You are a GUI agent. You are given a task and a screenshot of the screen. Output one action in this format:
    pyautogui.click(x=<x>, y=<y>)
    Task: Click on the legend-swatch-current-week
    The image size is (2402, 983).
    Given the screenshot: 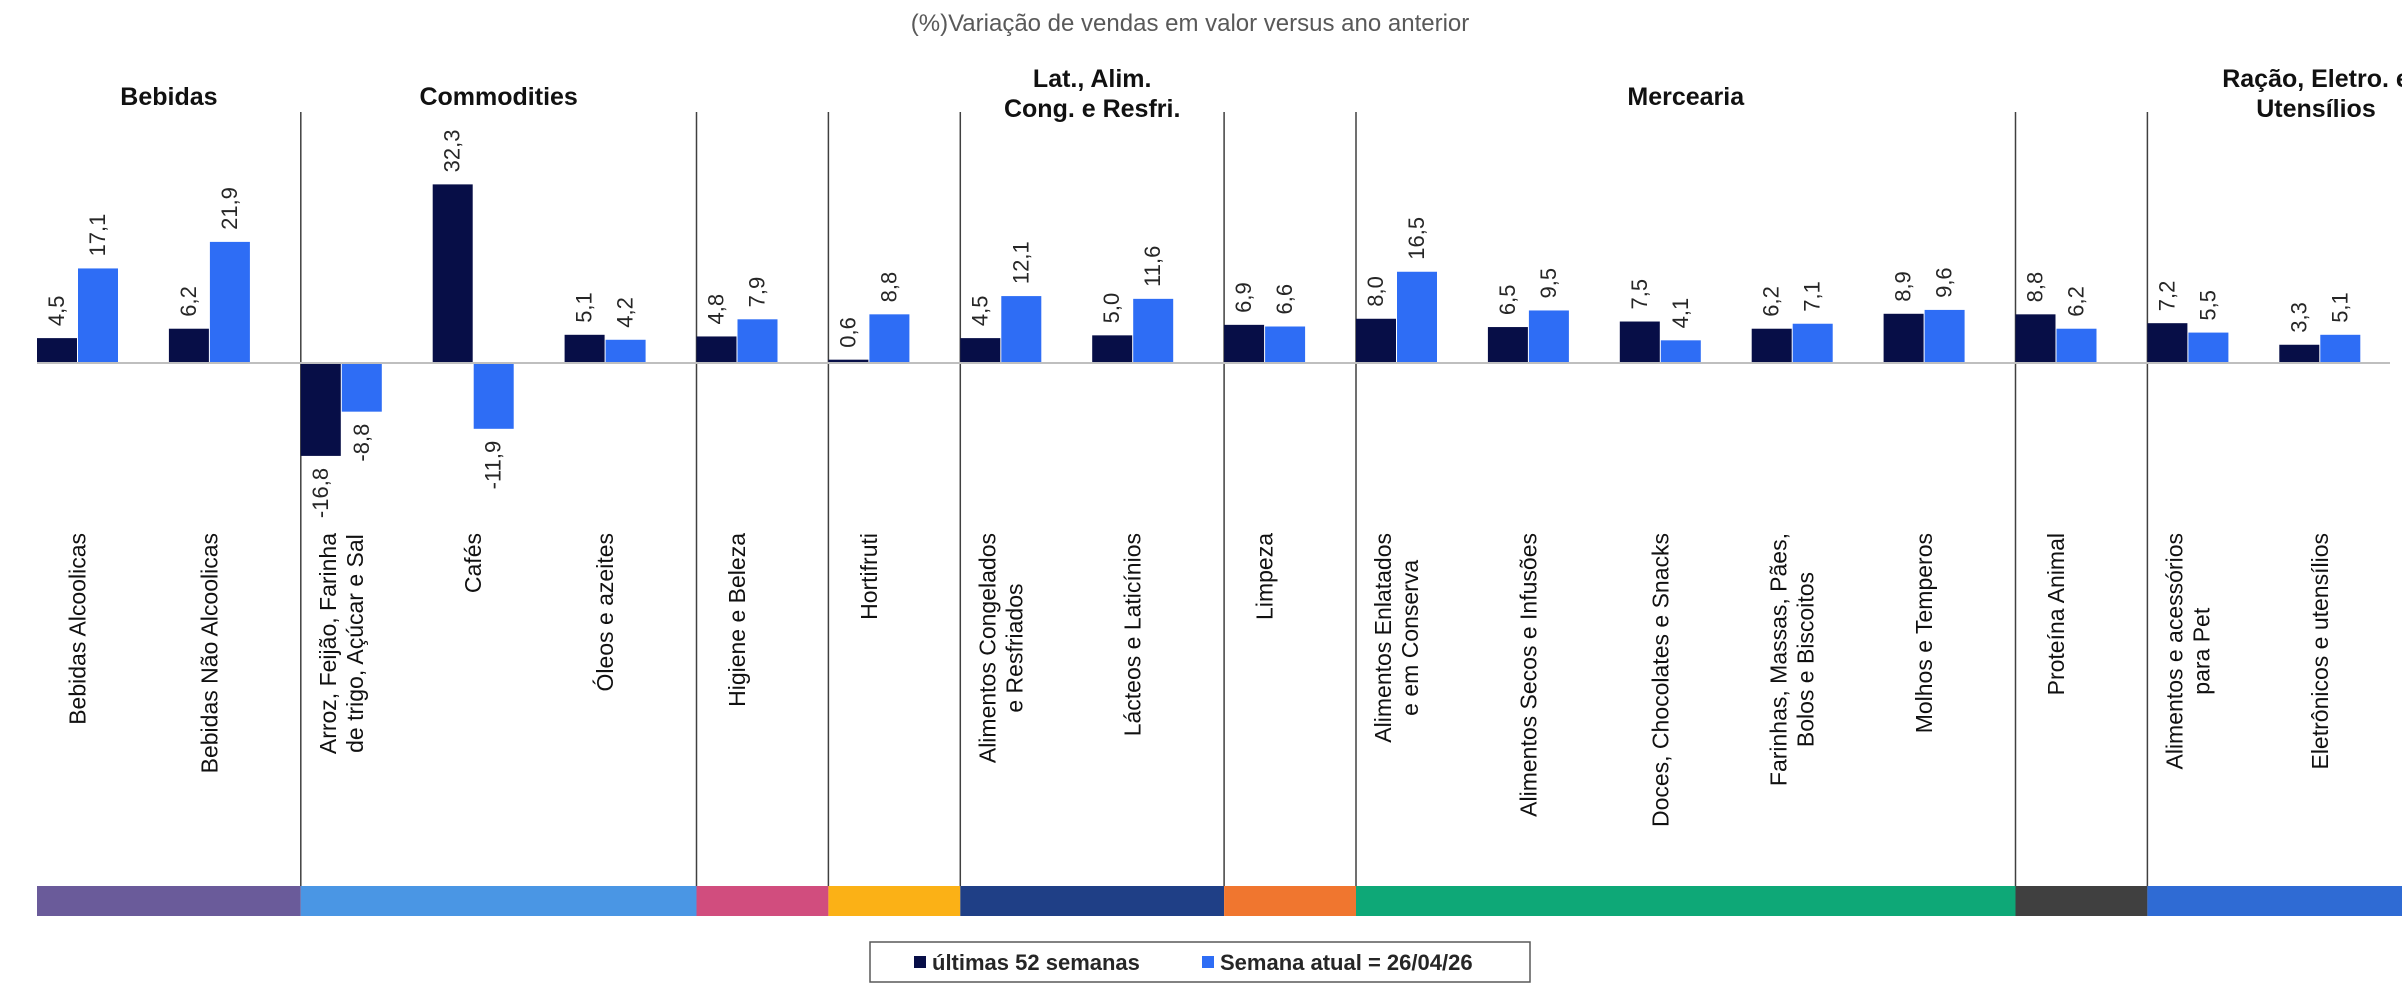 What is the action you would take?
    pyautogui.click(x=1208, y=962)
    